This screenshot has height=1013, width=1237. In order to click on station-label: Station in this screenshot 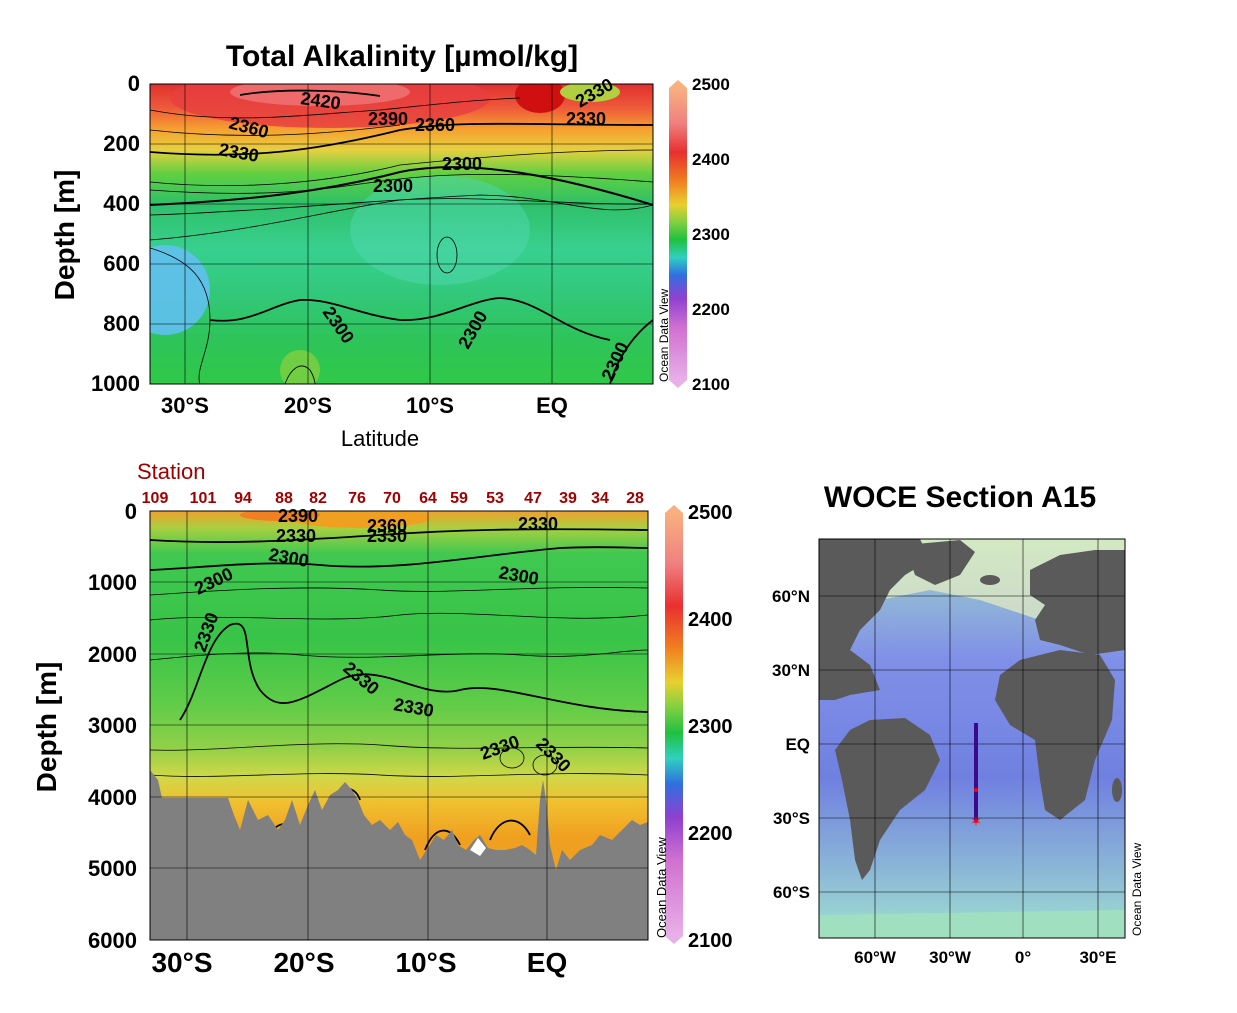, I will do `click(171, 471)`.